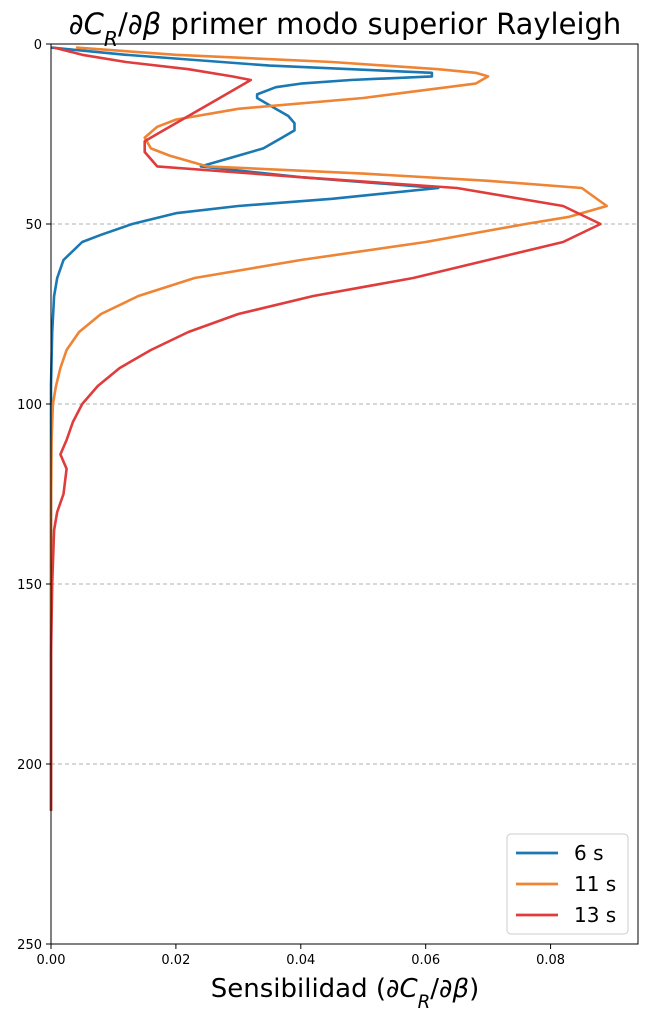 Image resolution: width=649 pixels, height=1014 pixels. Describe the element at coordinates (38, 45) in the screenshot. I see `y-tick-label: 0` at that location.